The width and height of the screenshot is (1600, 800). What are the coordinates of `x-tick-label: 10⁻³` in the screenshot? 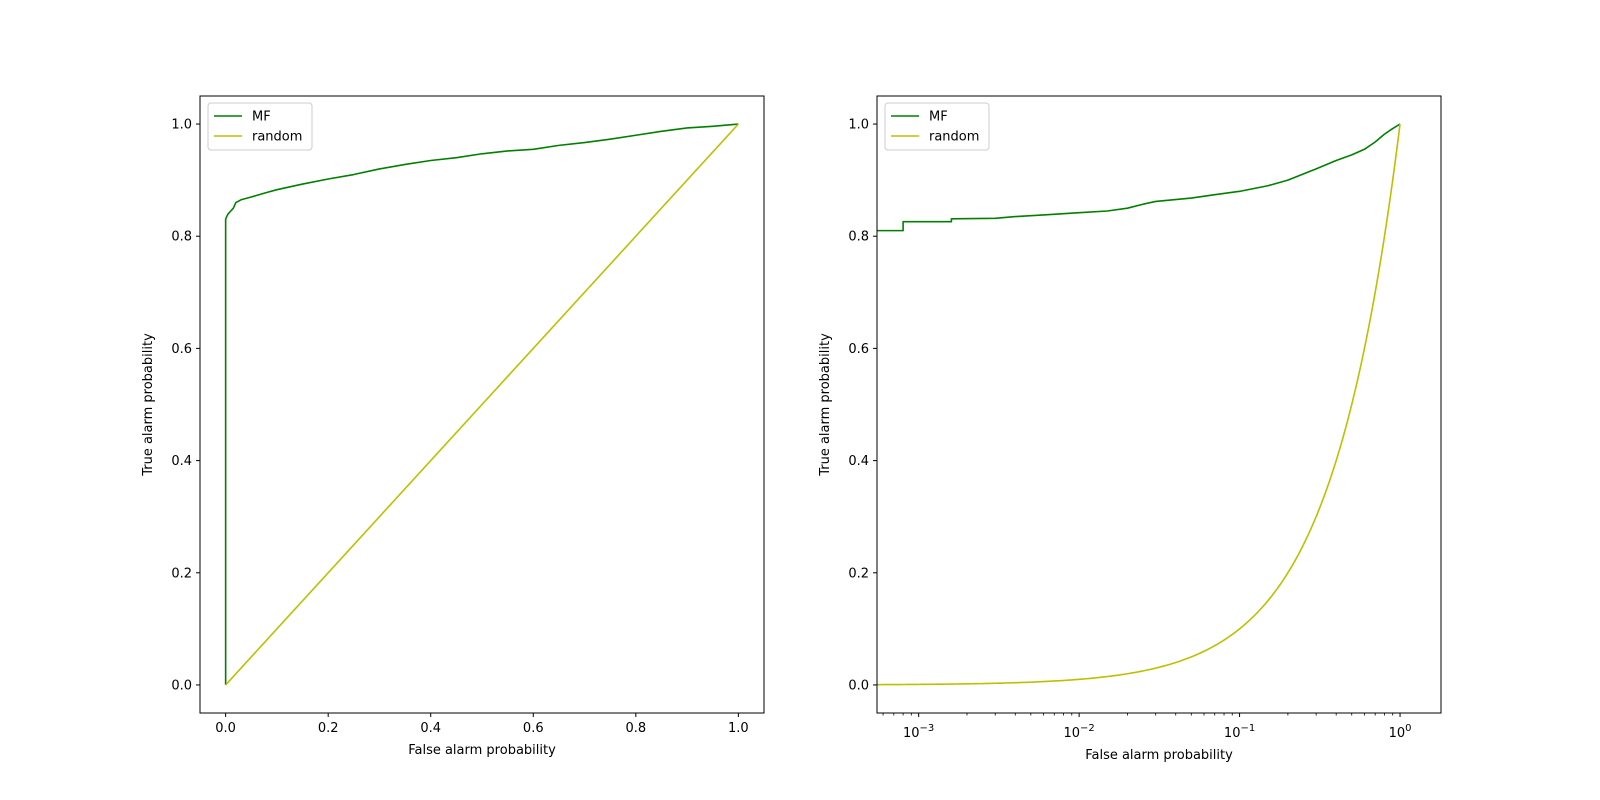 It's located at (918, 732).